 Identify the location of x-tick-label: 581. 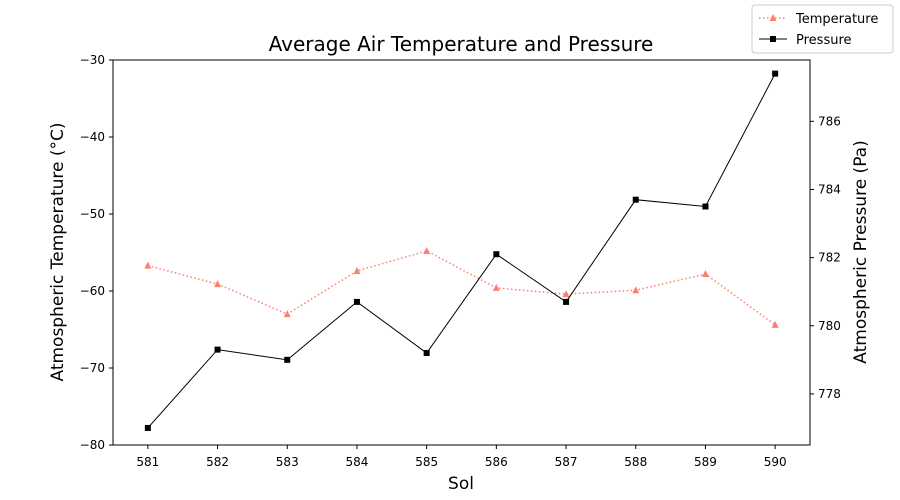
(147, 462).